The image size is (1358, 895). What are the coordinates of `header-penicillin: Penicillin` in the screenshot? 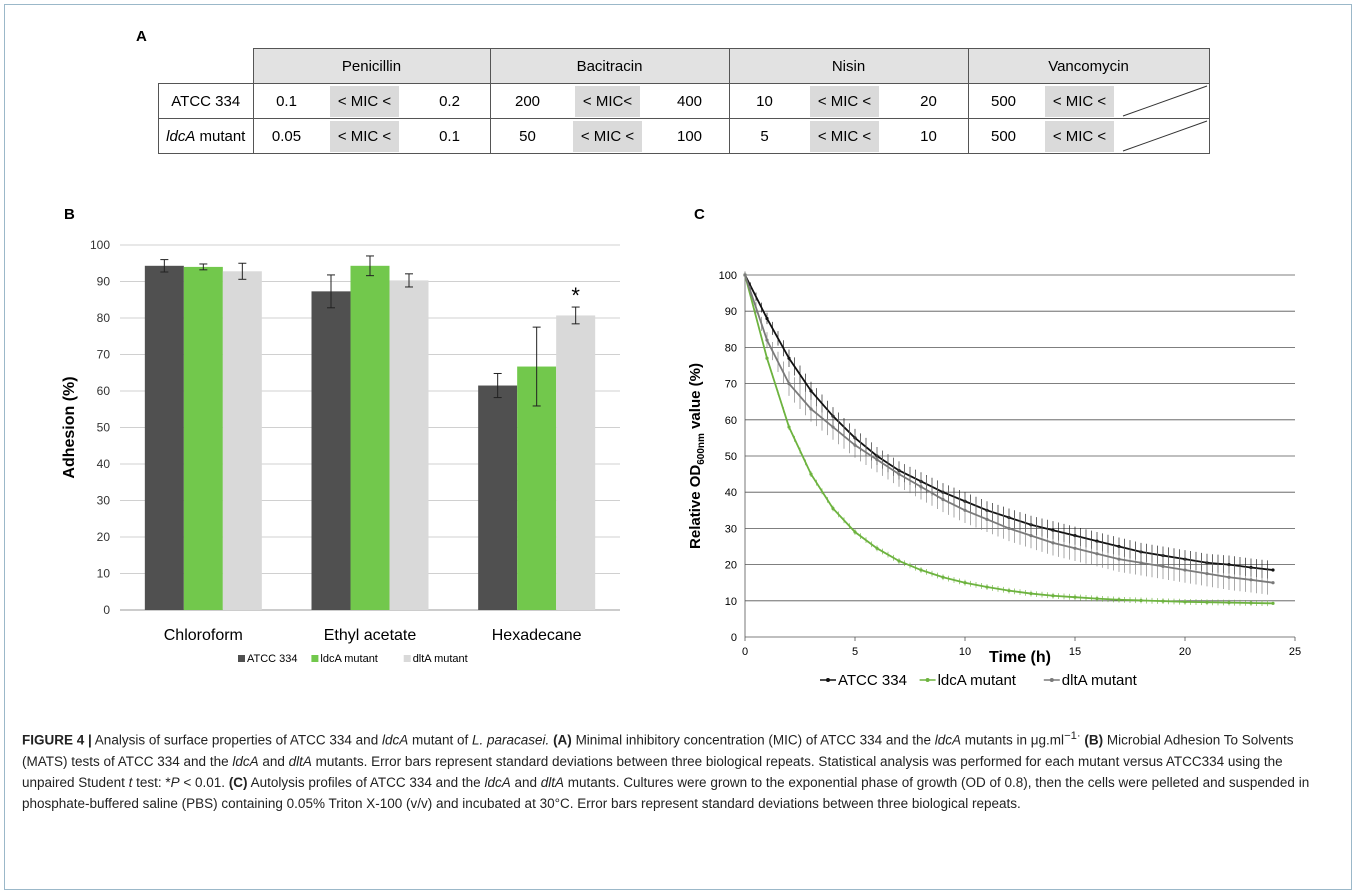 It's located at (371, 66).